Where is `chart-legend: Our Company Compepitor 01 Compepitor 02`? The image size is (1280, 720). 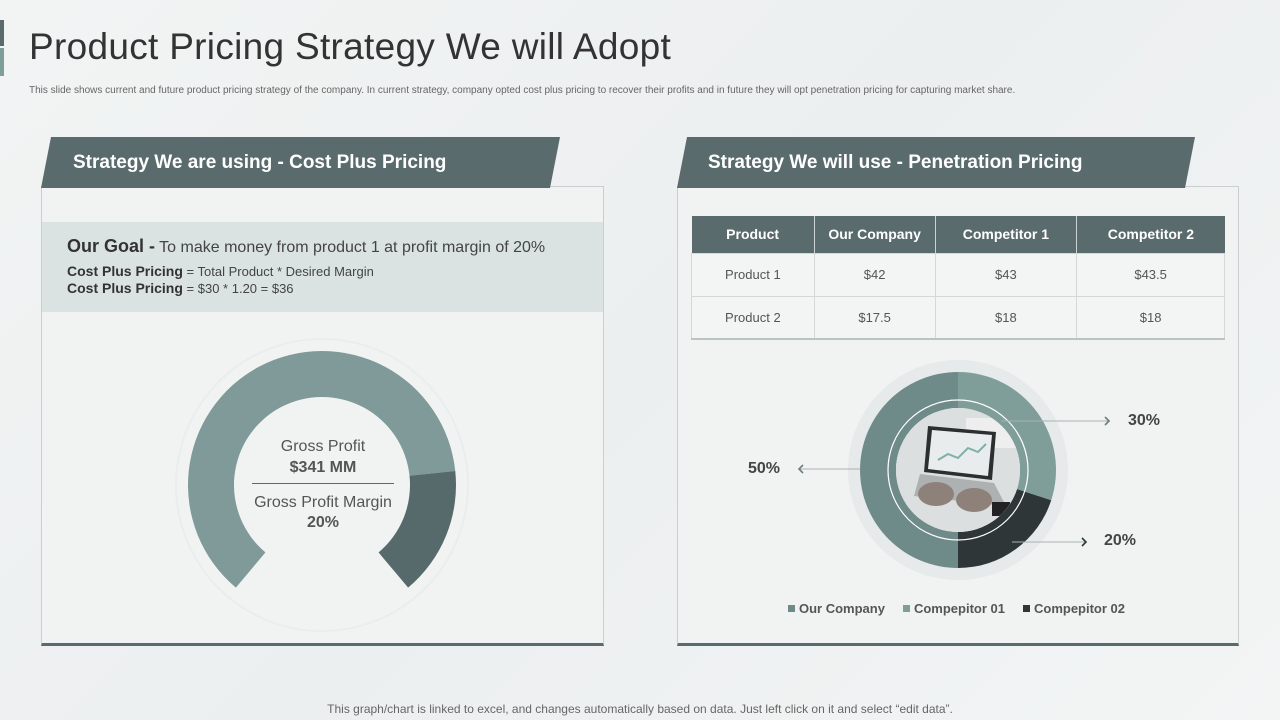
chart-legend: Our Company Compepitor 01 Compepitor 02 is located at coordinates (956, 608).